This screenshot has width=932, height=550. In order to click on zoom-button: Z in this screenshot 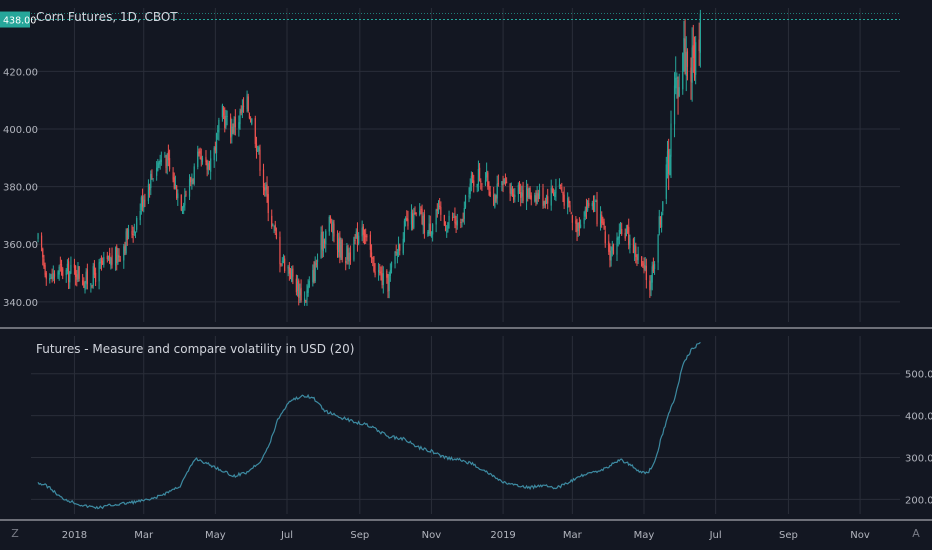, I will do `click(15, 533)`.